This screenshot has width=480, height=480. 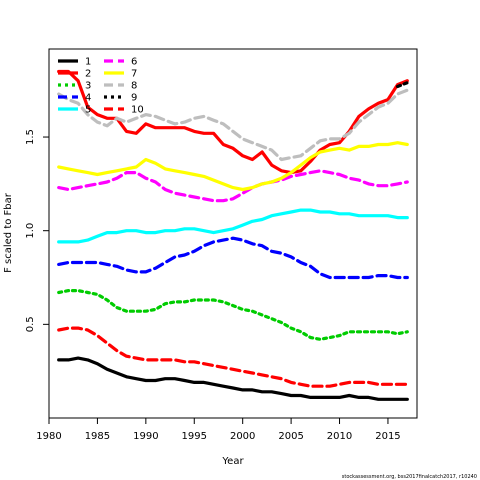 I want to click on legend-label-7: 7, so click(x=134, y=74).